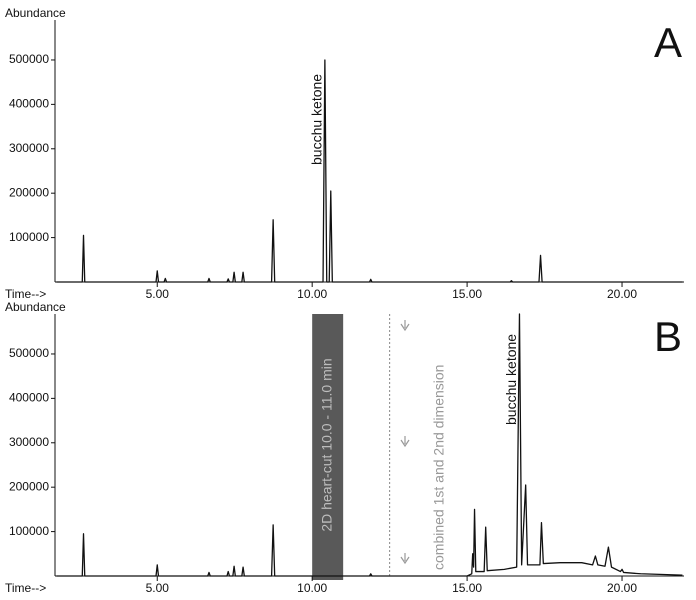 The width and height of the screenshot is (696, 600). Describe the element at coordinates (668, 42) in the screenshot. I see `panel-label: A` at that location.